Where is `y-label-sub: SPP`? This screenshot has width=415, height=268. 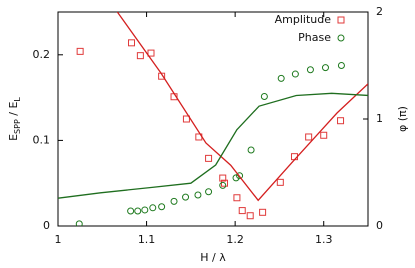
y-label-sub: SPP is located at coordinates (17, 126).